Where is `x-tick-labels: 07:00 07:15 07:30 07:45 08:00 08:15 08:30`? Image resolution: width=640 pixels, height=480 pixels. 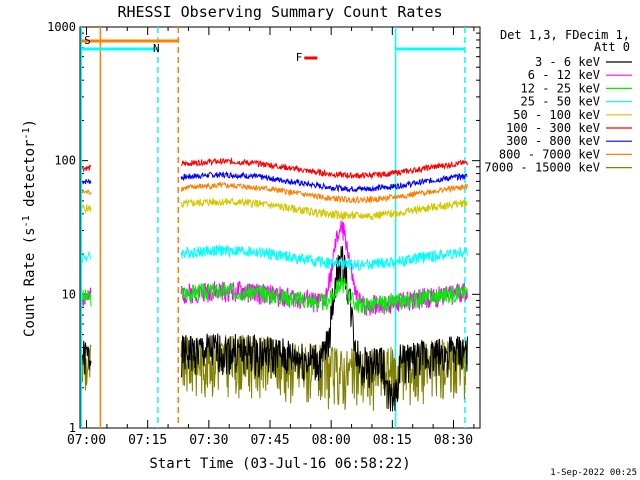
x-tick-labels: 07:00 07:15 07:30 07:45 08:00 08:15 08:30 is located at coordinates (270, 440).